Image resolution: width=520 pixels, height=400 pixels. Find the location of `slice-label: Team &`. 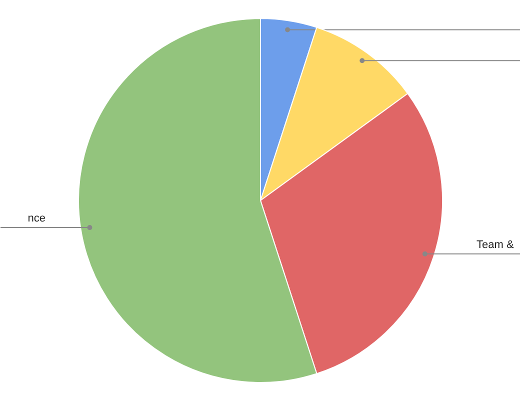

slice-label: Team & is located at coordinates (495, 244).